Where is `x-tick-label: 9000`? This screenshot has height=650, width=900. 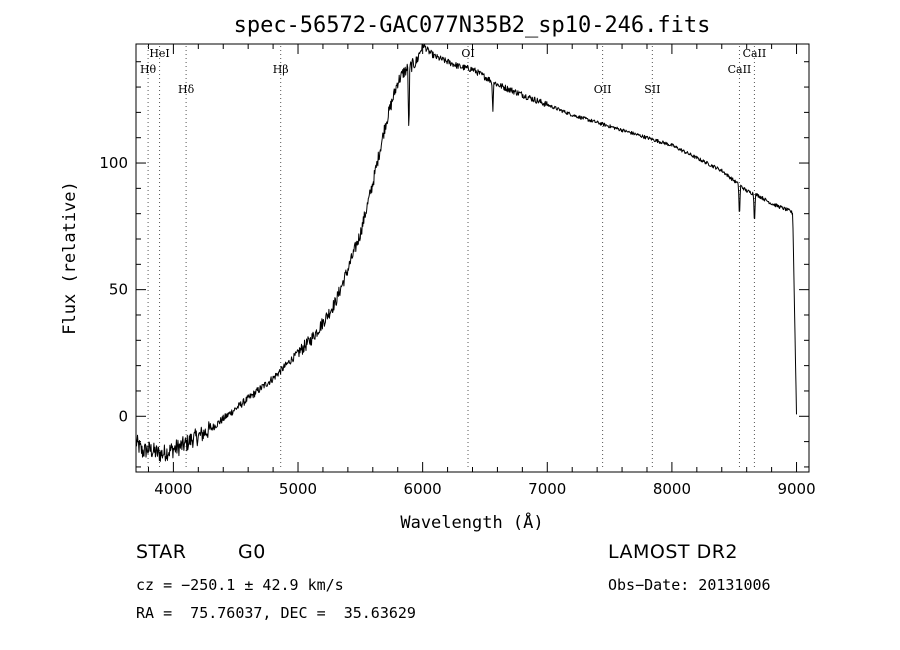
x-tick-label: 9000 is located at coordinates (796, 489).